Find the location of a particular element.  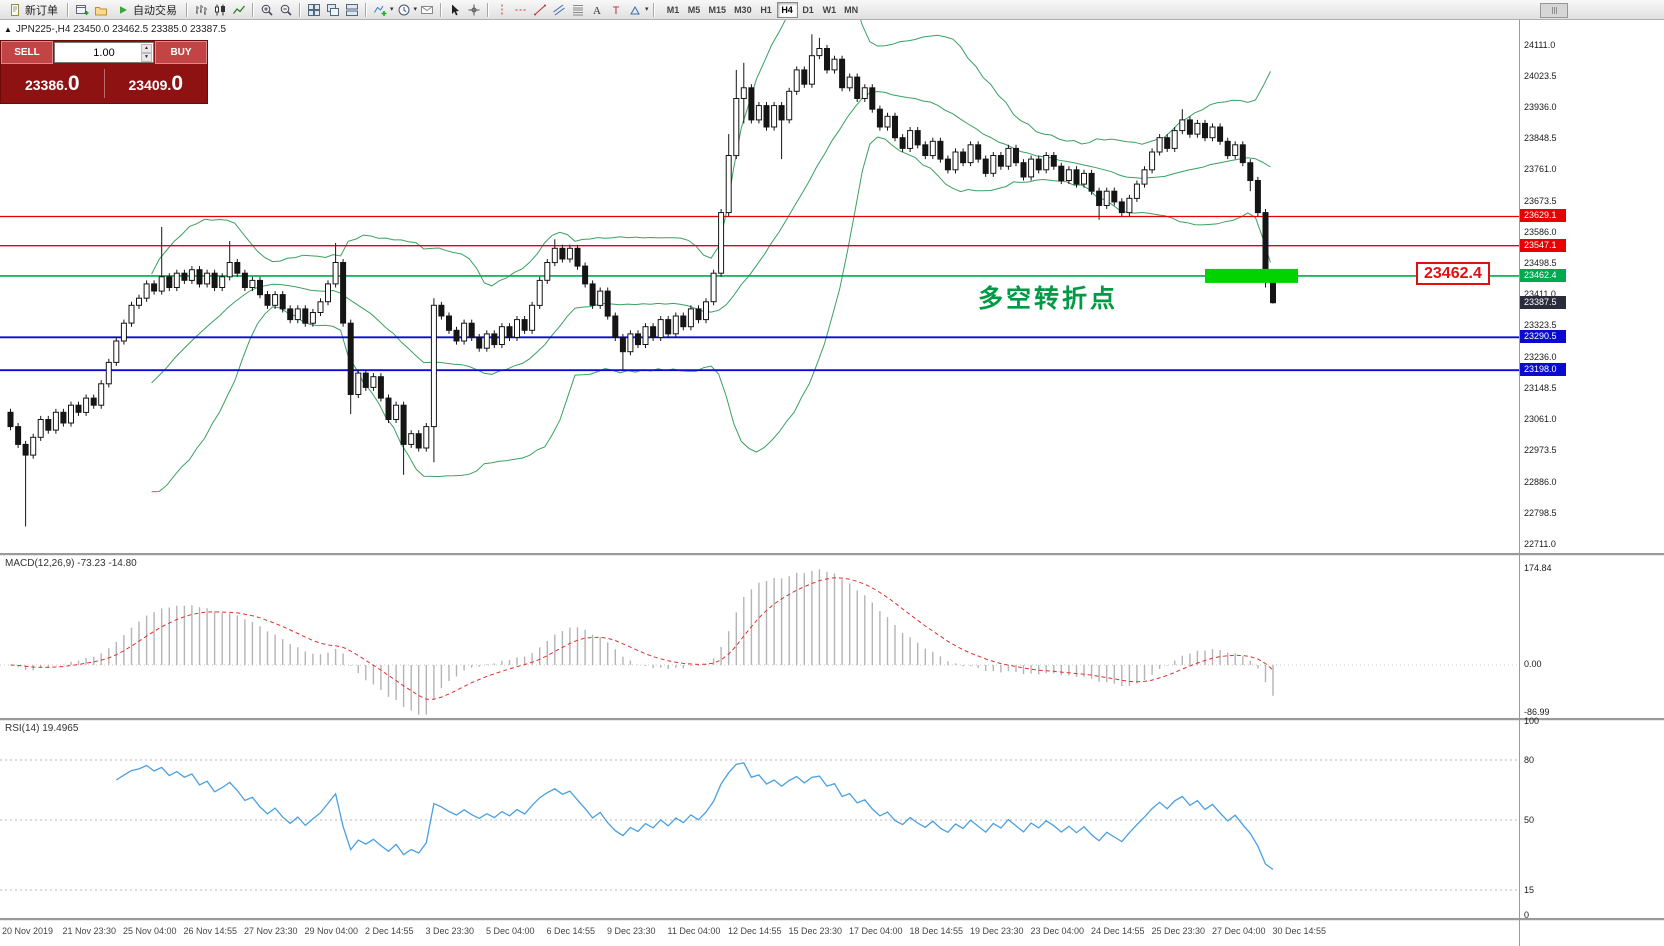

line-chart-mode-button is located at coordinates (239, 9).